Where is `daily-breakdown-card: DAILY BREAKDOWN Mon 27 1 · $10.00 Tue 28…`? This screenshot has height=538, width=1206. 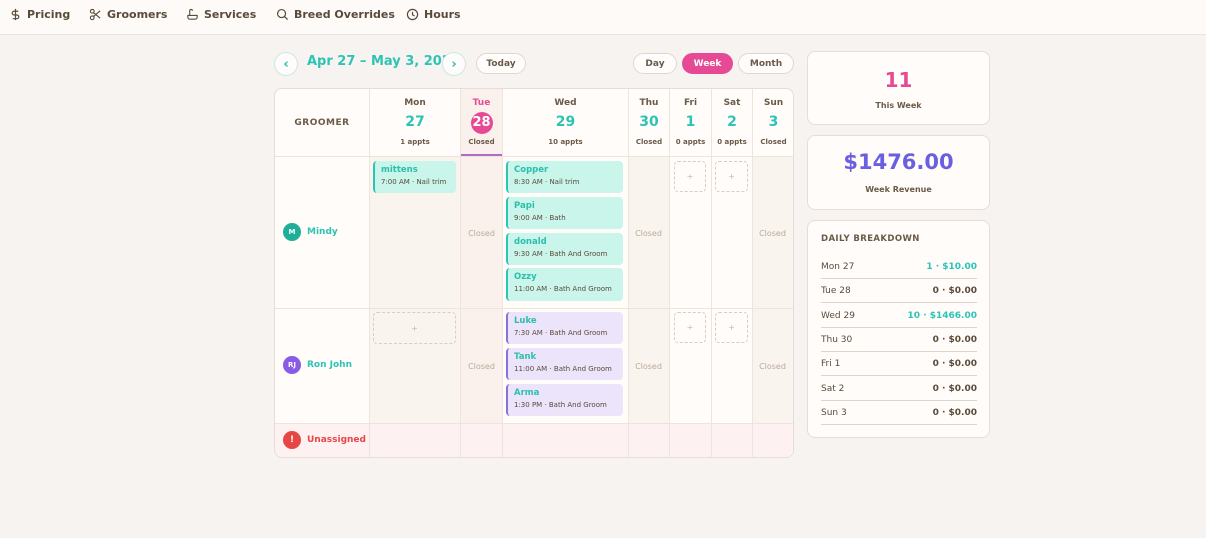 daily-breakdown-card: DAILY BREAKDOWN Mon 27 1 · $10.00 Tue 28… is located at coordinates (898, 329).